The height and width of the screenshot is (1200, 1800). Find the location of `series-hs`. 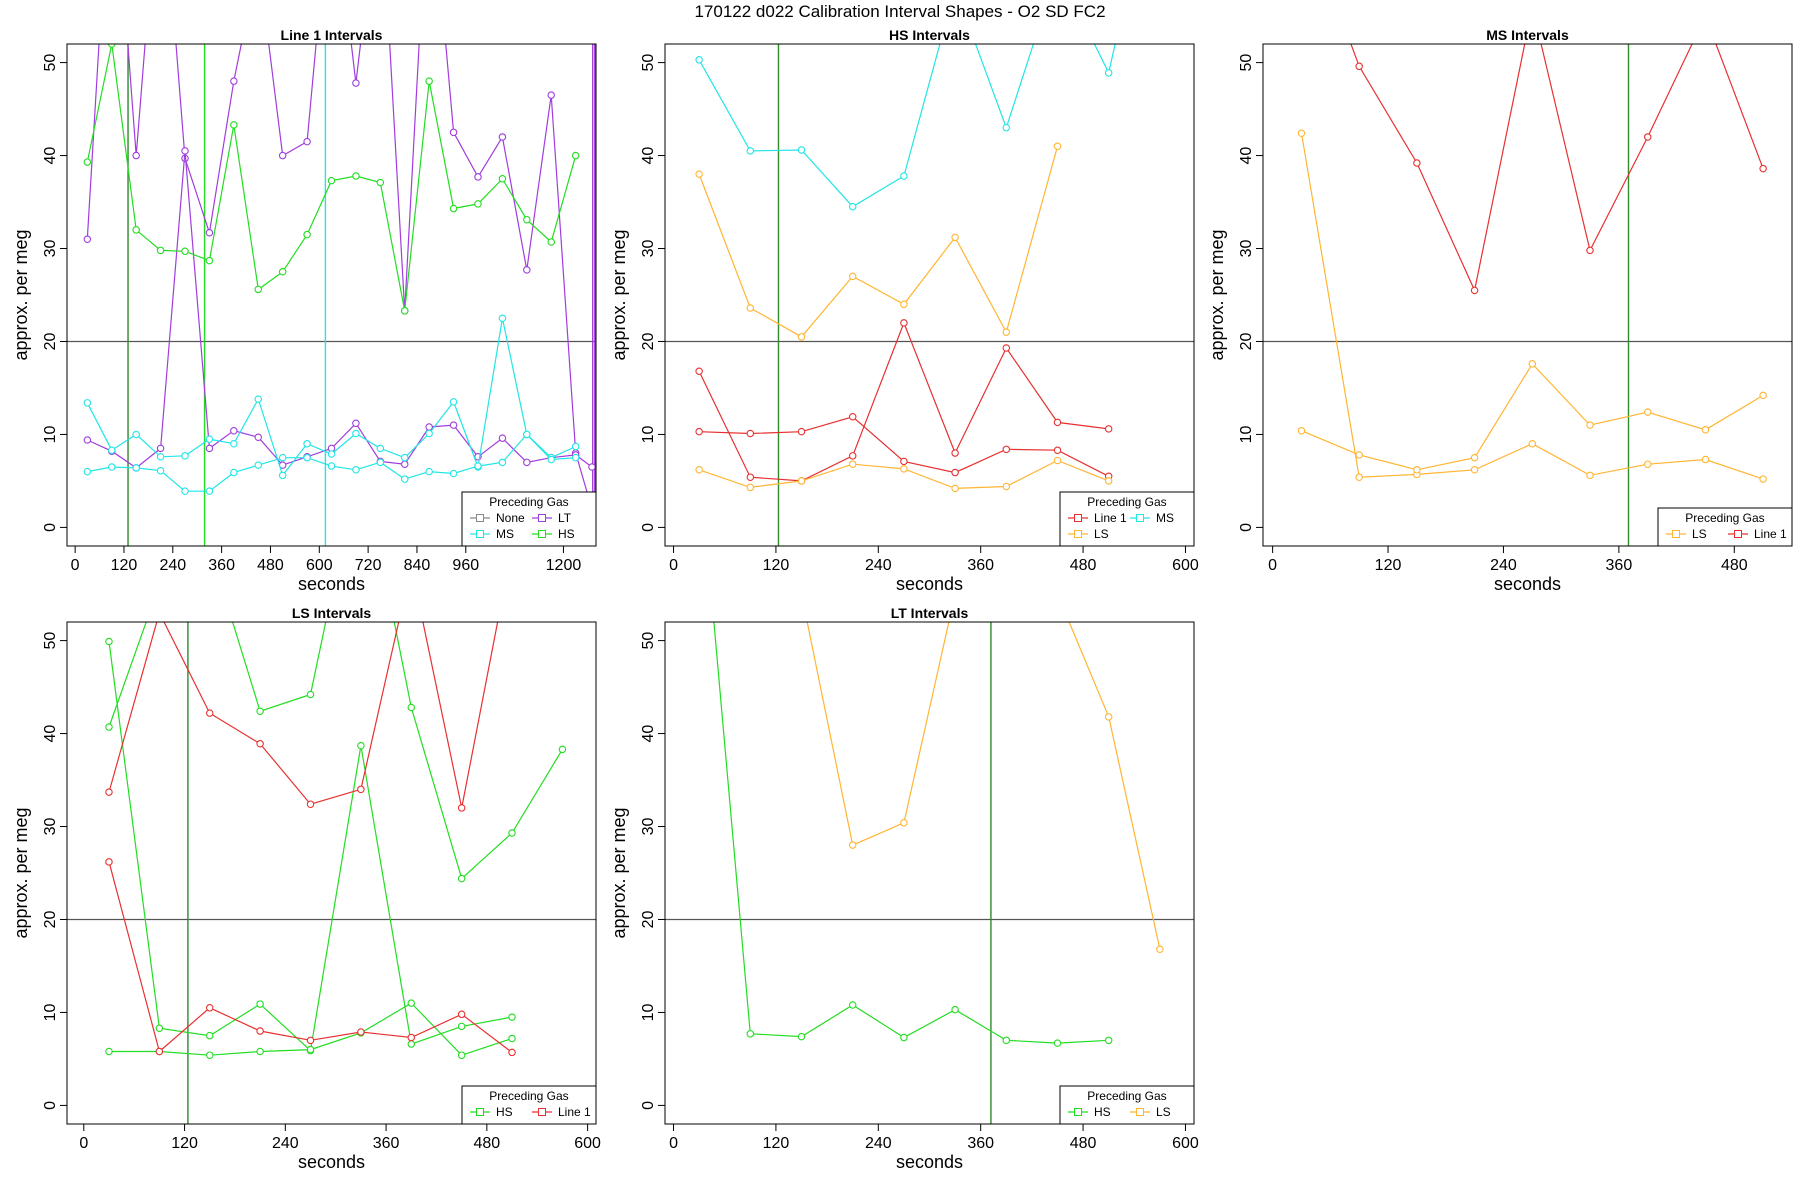

series-hs is located at coordinates (913, 834).